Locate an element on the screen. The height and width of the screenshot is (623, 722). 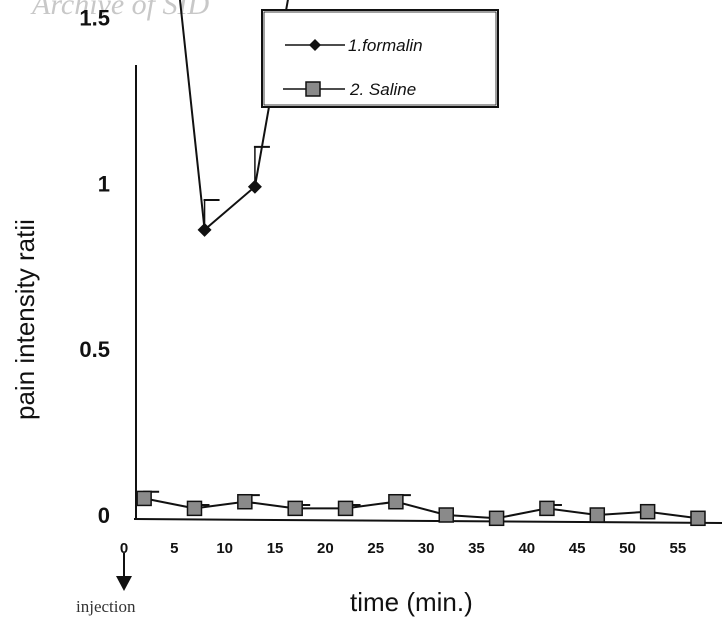
legend-box-inner is located at coordinates (380, 58).